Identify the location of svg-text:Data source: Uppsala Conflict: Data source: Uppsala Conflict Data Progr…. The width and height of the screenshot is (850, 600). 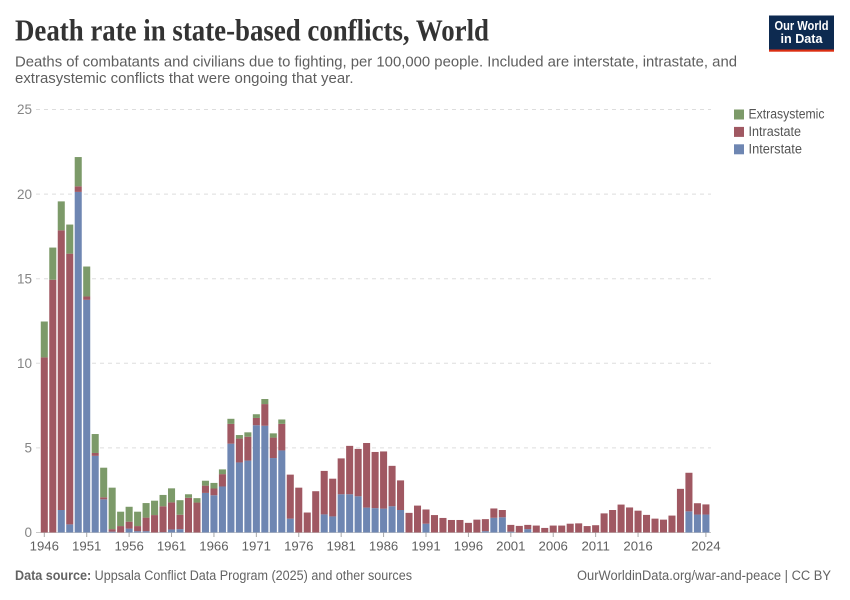
(213, 575).